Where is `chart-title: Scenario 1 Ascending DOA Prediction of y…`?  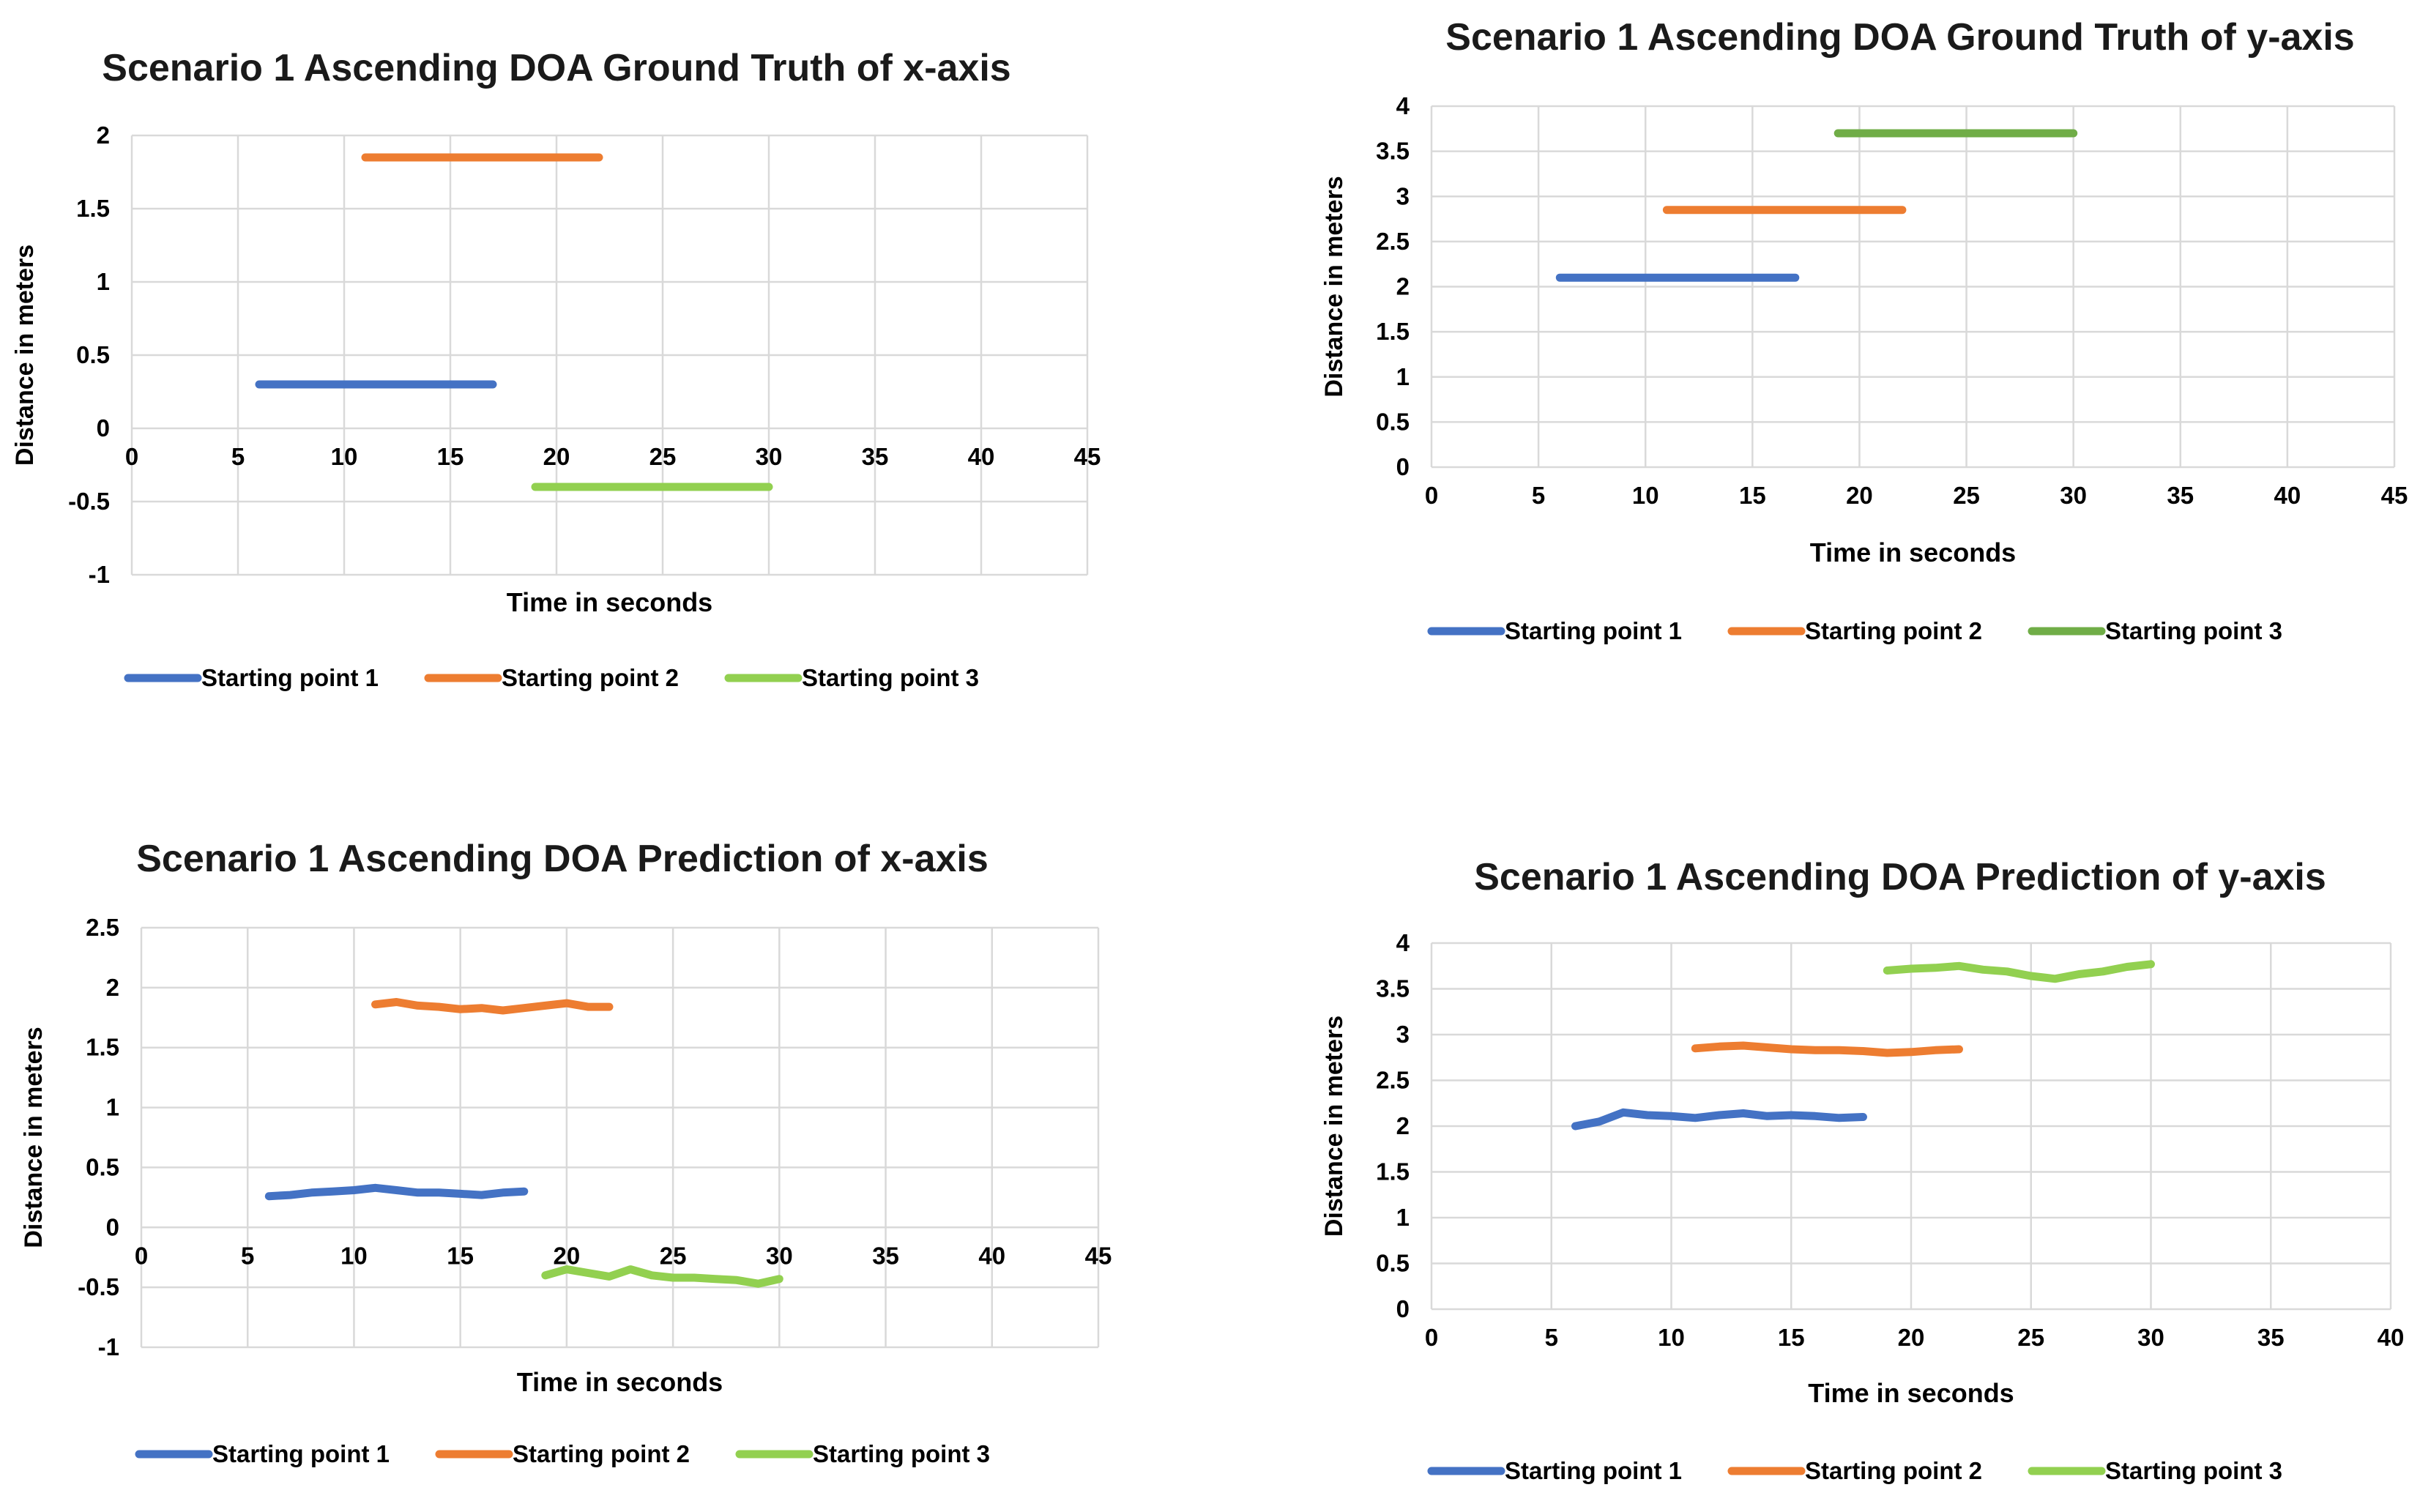
chart-title: Scenario 1 Ascending DOA Prediction of y… is located at coordinates (1900, 877).